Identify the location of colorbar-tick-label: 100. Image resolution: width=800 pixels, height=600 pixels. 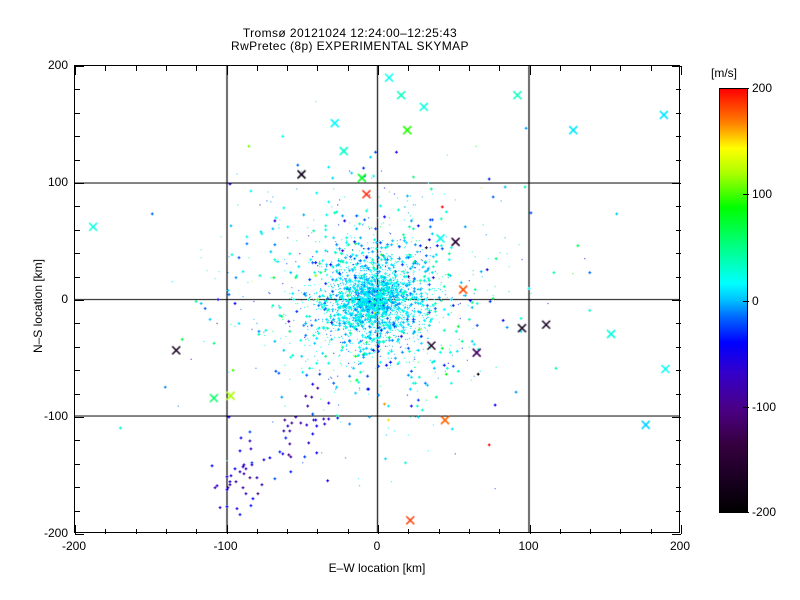
(762, 194).